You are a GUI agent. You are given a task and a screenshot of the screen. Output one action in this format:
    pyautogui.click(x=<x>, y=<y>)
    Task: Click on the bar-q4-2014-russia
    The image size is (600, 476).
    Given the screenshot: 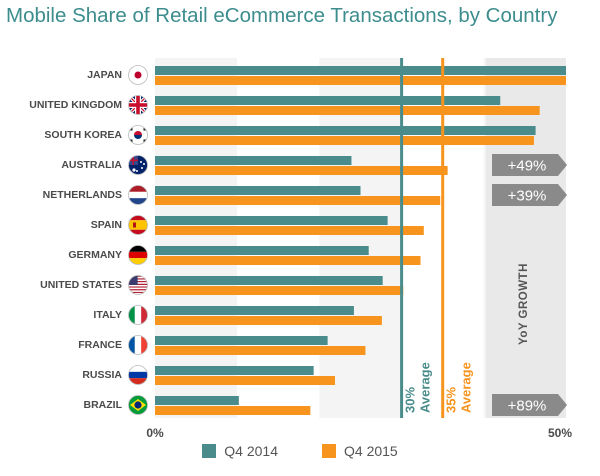 What is the action you would take?
    pyautogui.click(x=234, y=370)
    